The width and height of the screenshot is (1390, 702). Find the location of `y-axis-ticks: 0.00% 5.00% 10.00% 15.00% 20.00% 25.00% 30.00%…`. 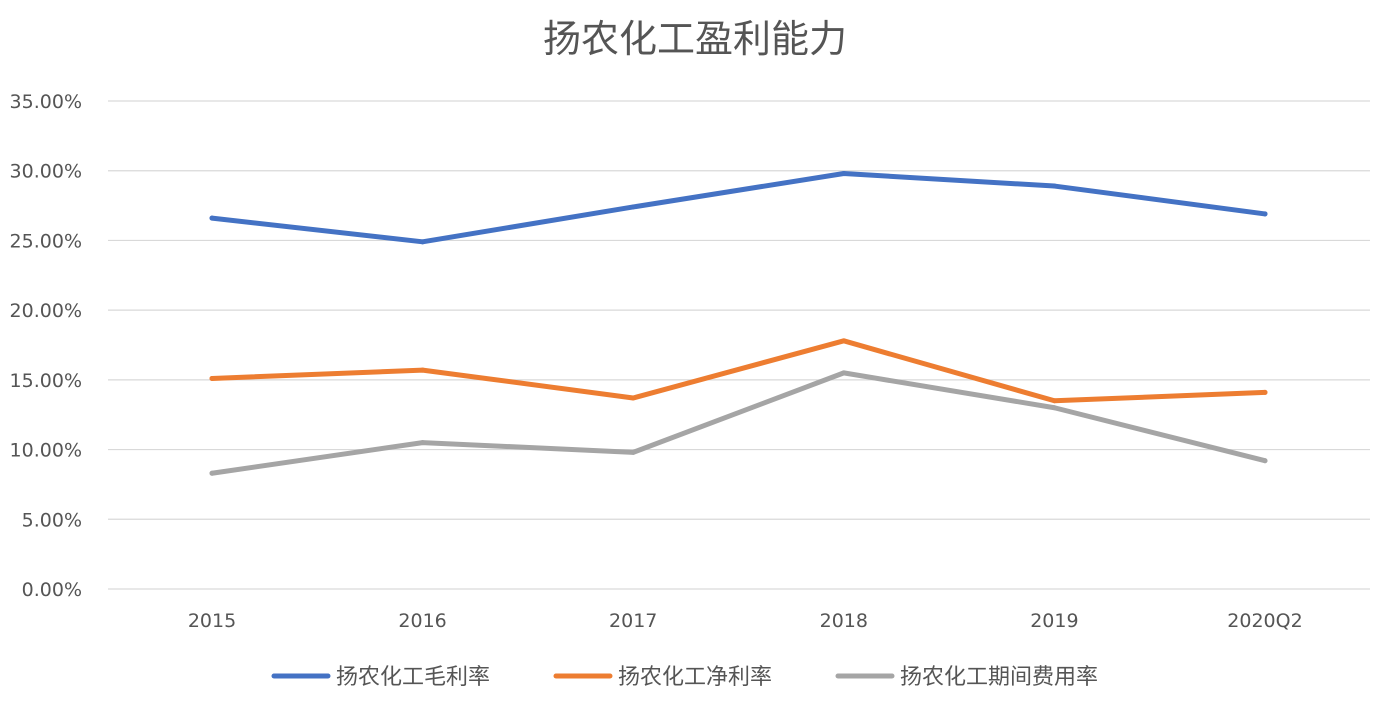

y-axis-ticks: 0.00% 5.00% 10.00% 15.00% 20.00% 25.00% 30.00%… is located at coordinates (46, 346).